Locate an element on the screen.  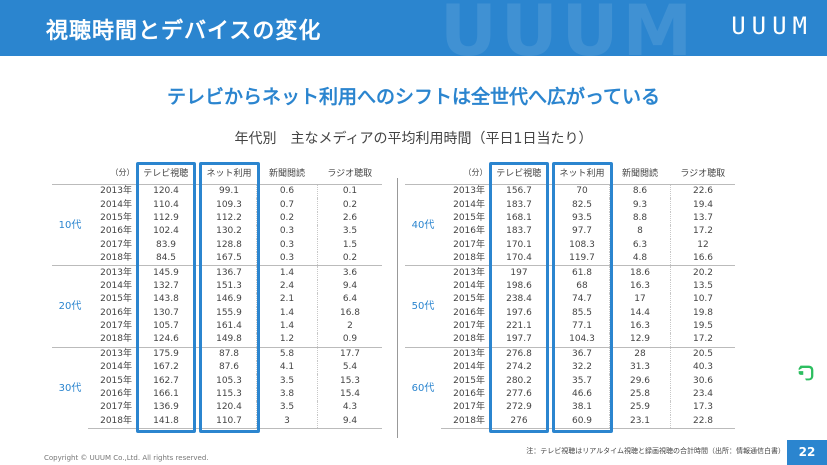
tv-value: 112.9 is located at coordinates (165, 218).